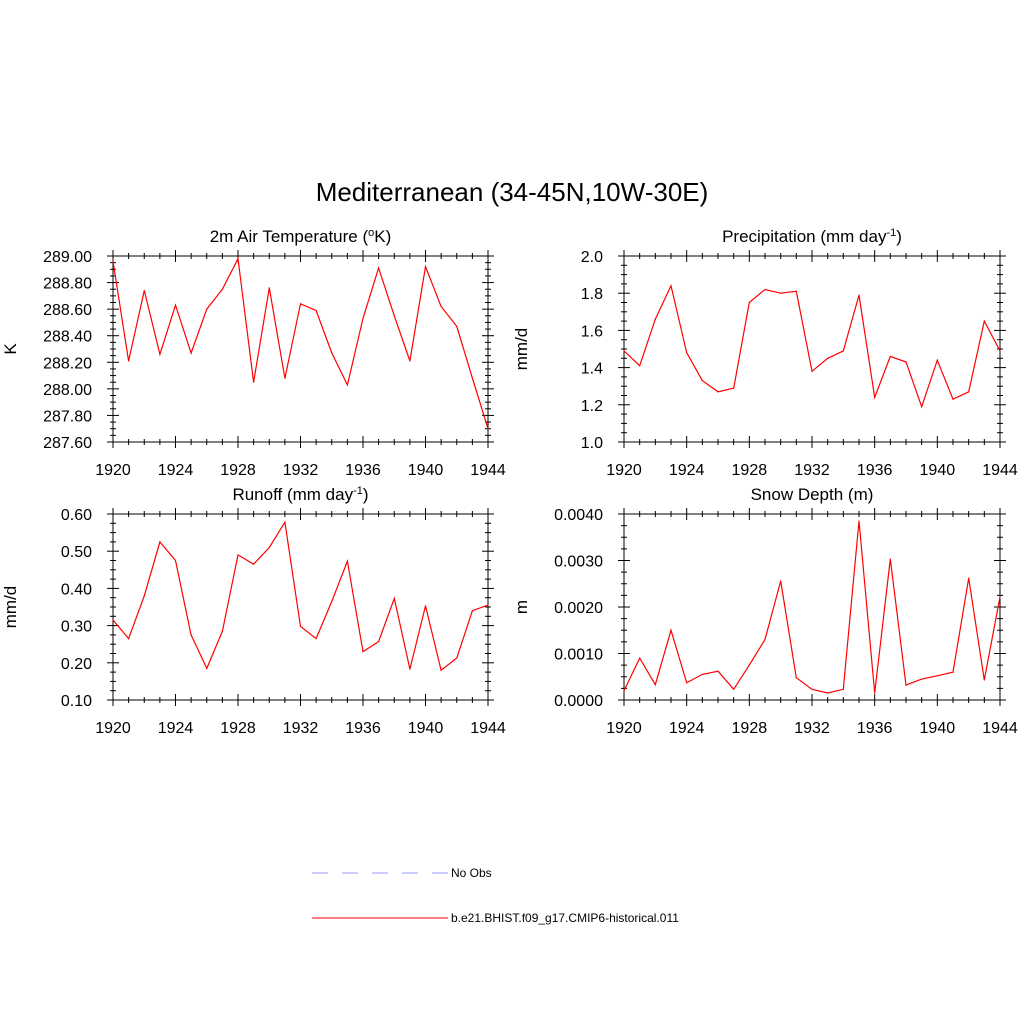 Image resolution: width=1024 pixels, height=1024 pixels. I want to click on y-tick-label: 1.6, so click(592, 331).